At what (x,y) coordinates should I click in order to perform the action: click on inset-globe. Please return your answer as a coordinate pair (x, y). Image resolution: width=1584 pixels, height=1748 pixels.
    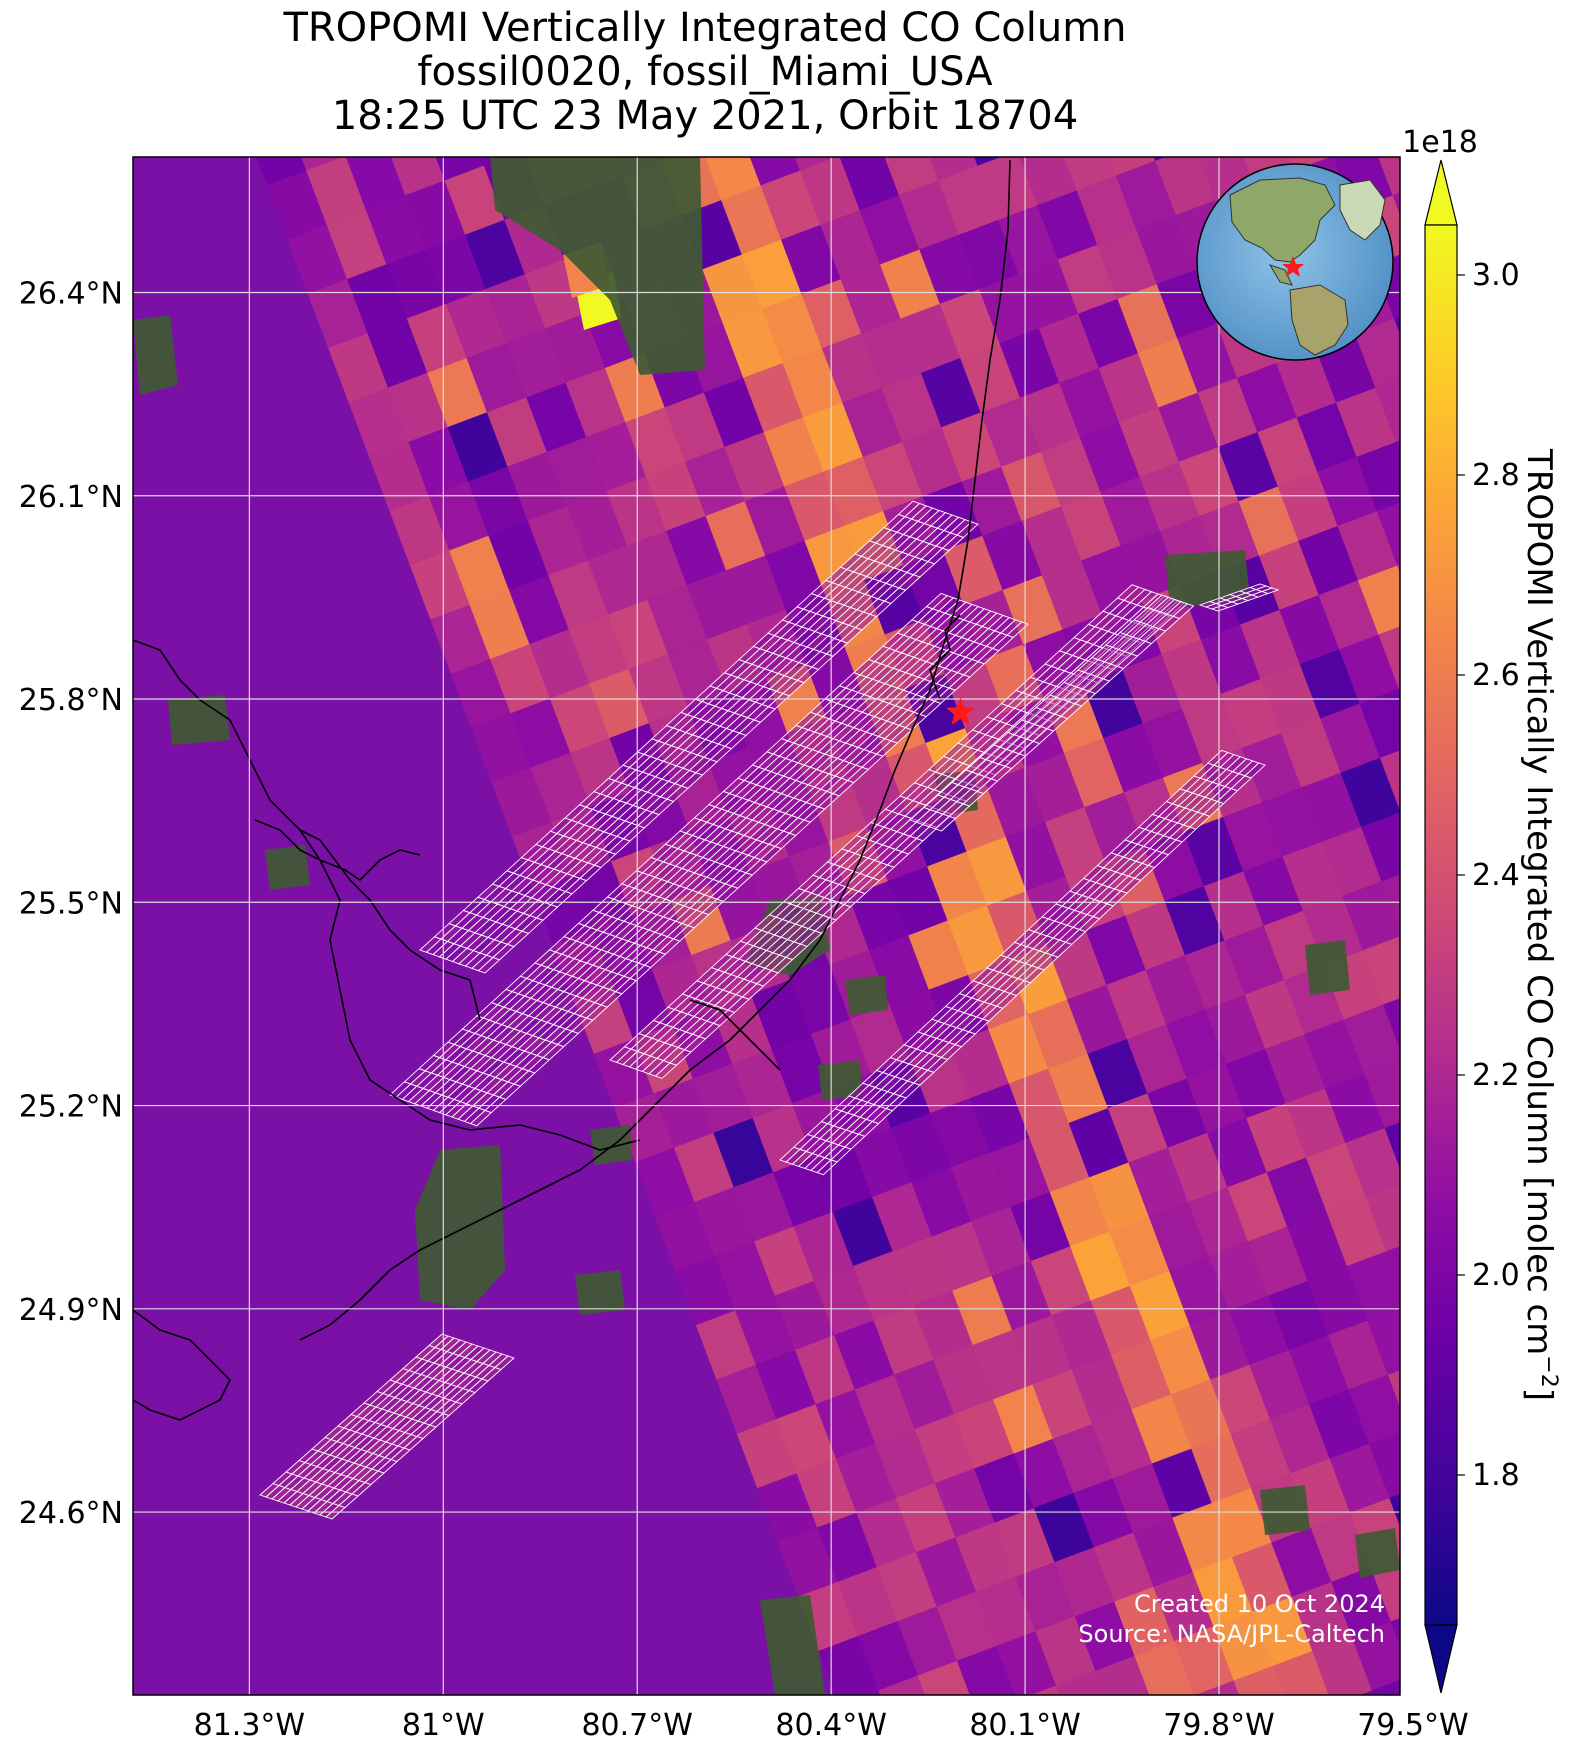
    Looking at the image, I should click on (1295, 262).